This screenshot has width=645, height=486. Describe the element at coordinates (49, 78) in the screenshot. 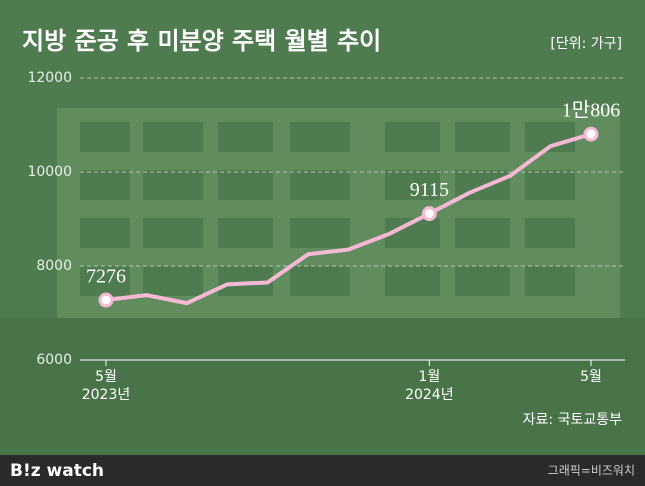

I see `y-tick-label: 12000` at that location.